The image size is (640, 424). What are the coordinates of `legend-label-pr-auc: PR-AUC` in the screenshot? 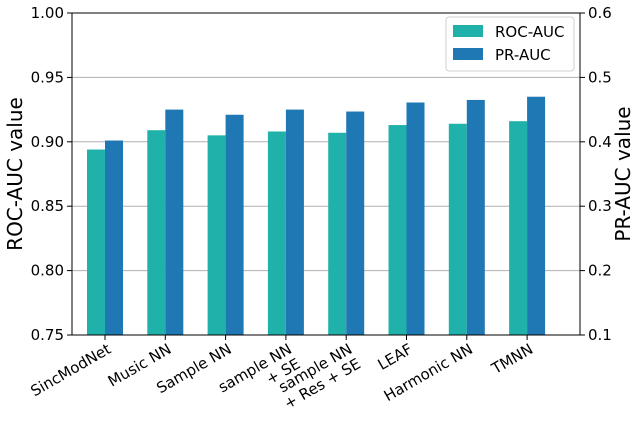 It's located at (523, 55).